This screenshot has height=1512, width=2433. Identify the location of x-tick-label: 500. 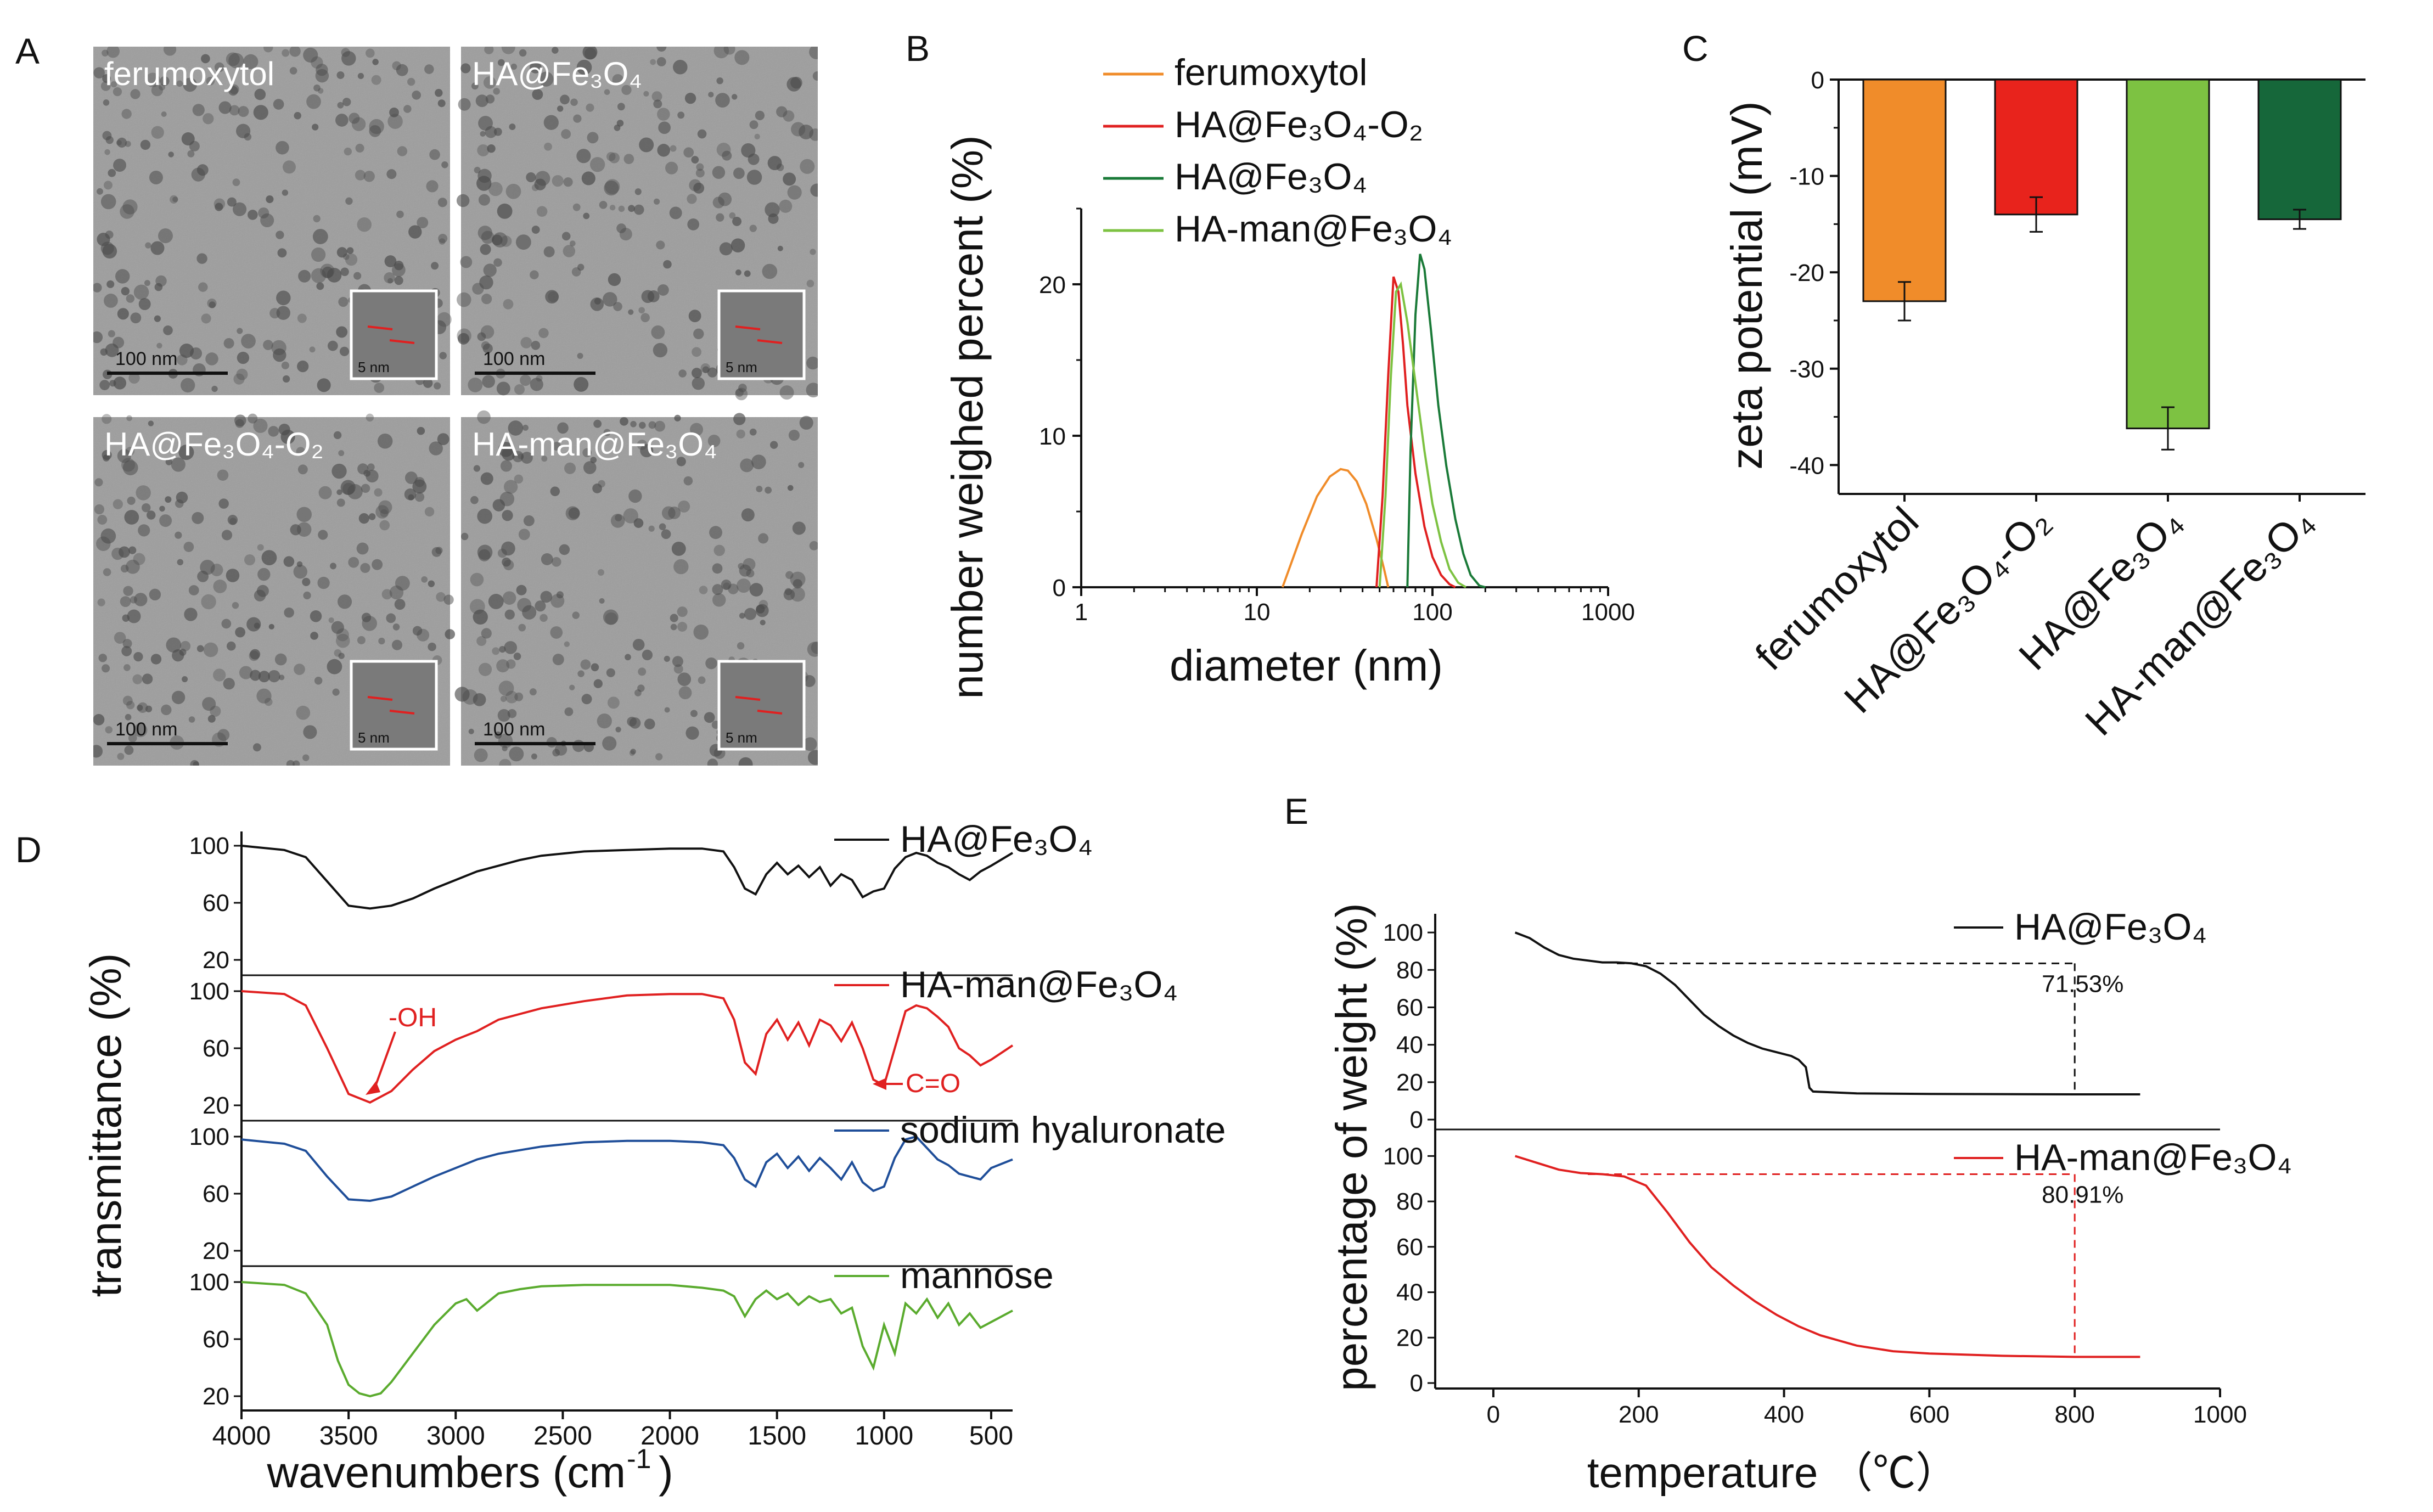
(991, 1436).